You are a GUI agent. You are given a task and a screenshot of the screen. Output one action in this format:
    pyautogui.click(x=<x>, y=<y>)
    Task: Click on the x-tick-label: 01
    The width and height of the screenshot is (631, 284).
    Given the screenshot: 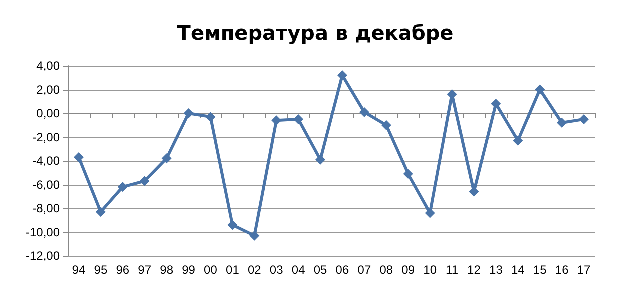 What is the action you would take?
    pyautogui.click(x=233, y=270)
    